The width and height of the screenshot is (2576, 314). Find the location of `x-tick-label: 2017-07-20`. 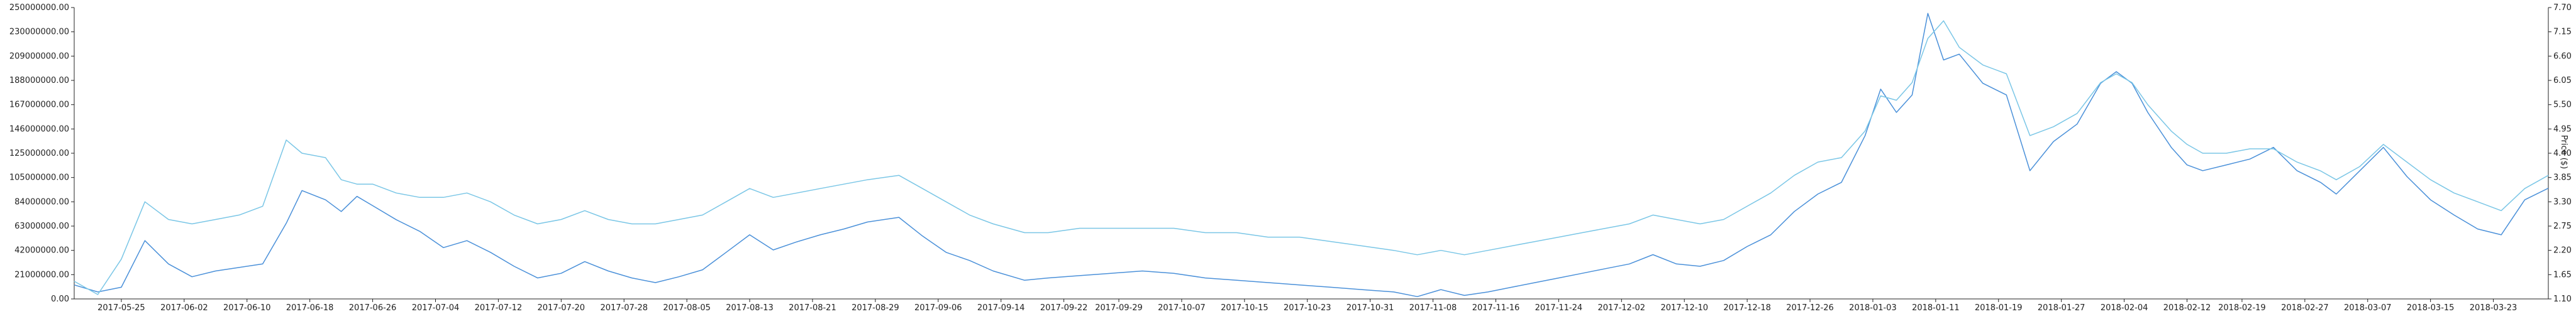

x-tick-label: 2017-07-20 is located at coordinates (562, 308).